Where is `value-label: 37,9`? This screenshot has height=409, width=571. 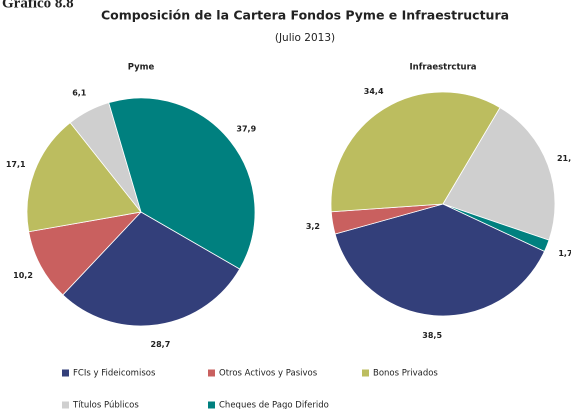
value-label: 37,9 is located at coordinates (246, 129).